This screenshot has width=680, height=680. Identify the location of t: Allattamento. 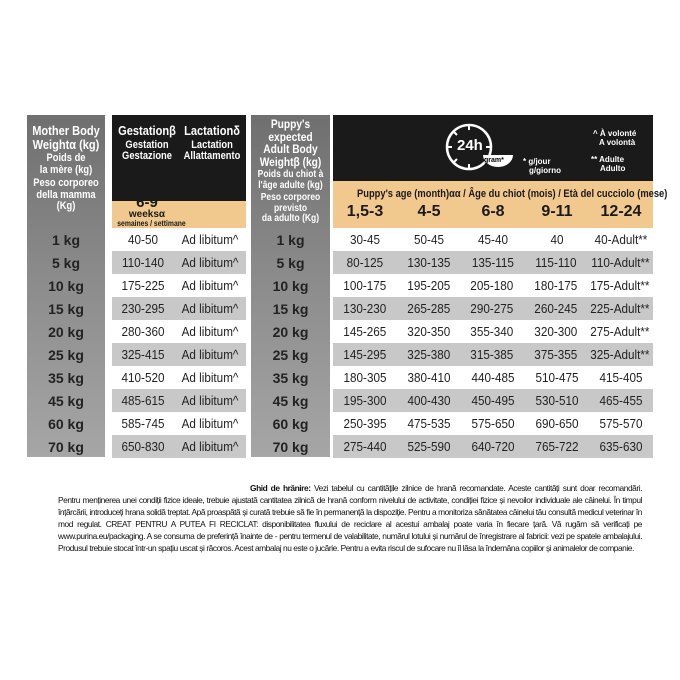
(212, 156).